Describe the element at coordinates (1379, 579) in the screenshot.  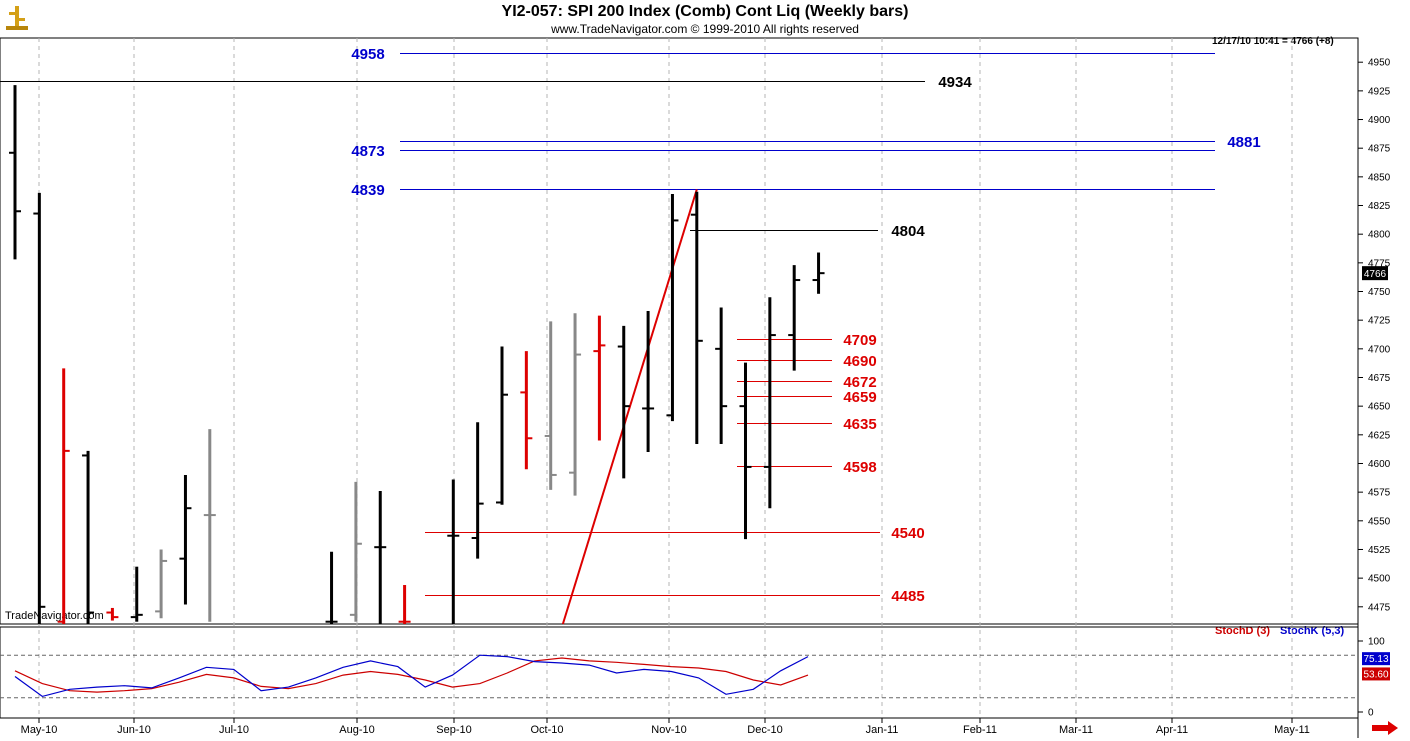
I see `y-tick-label: 4500` at that location.